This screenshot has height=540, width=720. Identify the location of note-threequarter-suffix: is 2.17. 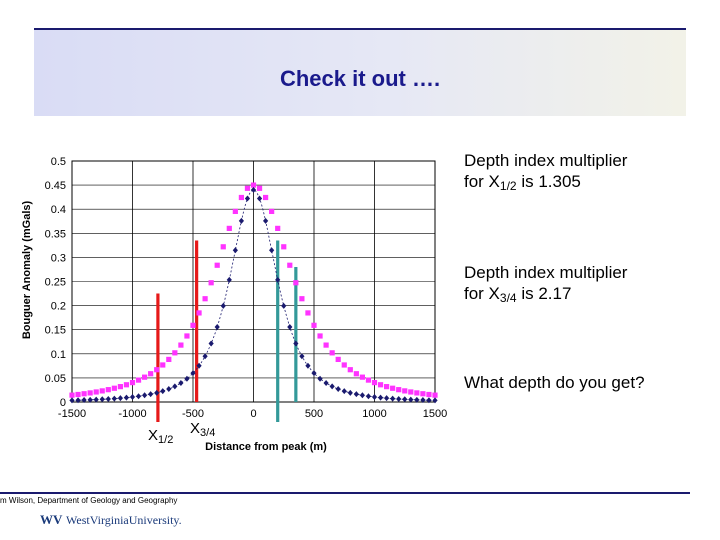
(544, 293).